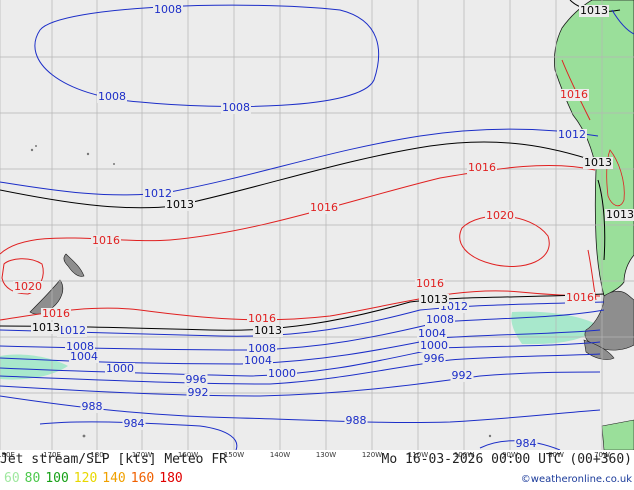 Image resolution: width=634 pixels, height=490 pixels. What do you see at coordinates (52, 455) in the screenshot?
I see `longitude-tick: 170E` at bounding box center [52, 455].